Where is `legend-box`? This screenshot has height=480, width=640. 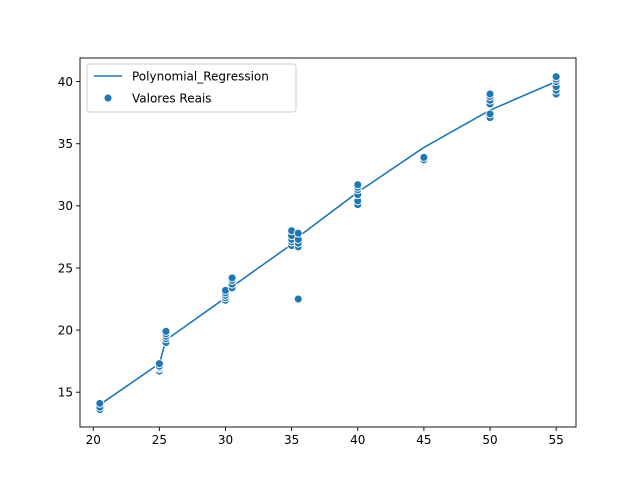
legend-box is located at coordinates (191, 88).